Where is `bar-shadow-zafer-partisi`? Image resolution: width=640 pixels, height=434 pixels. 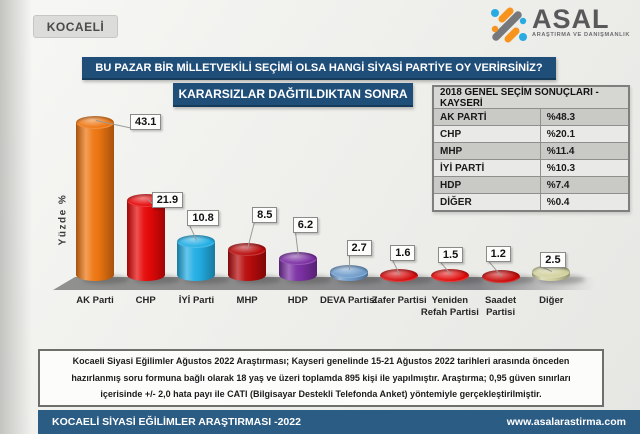 bar-shadow-zafer-partisi is located at coordinates (410, 279).